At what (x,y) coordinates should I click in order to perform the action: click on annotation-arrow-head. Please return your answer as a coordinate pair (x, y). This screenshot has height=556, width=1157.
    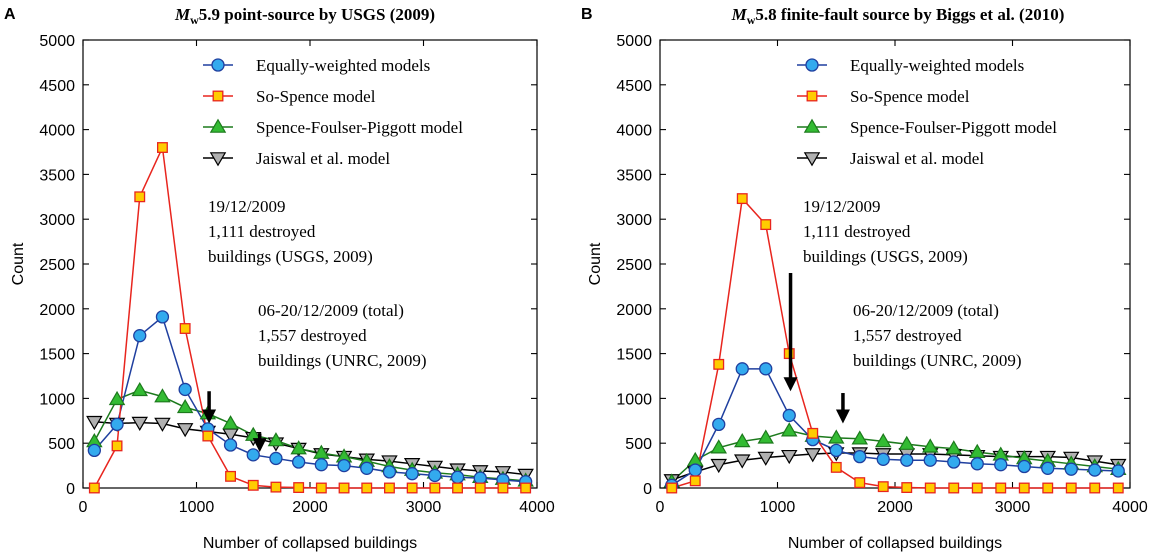
    Looking at the image, I should click on (259, 445).